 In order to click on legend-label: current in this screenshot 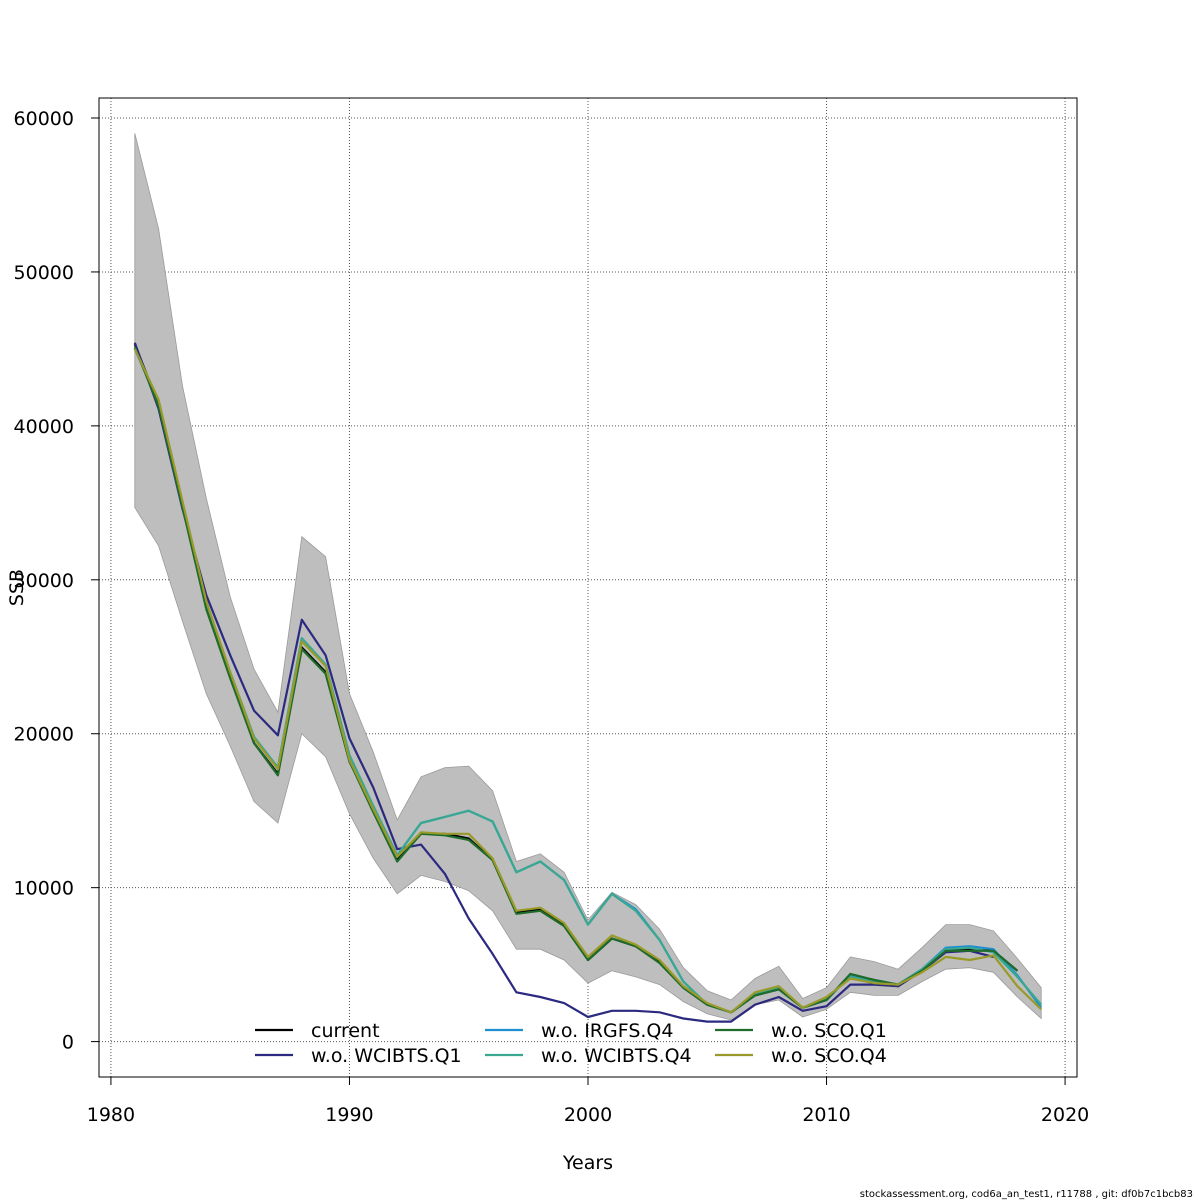, I will do `click(345, 1031)`.